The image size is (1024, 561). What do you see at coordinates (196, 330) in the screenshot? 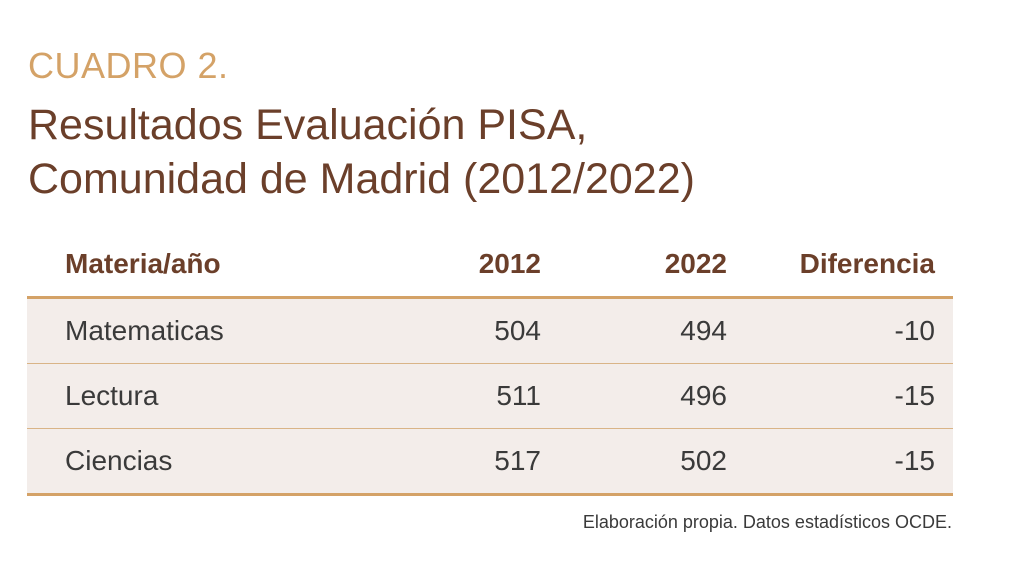
I see `cell-subject: Matematicas` at bounding box center [196, 330].